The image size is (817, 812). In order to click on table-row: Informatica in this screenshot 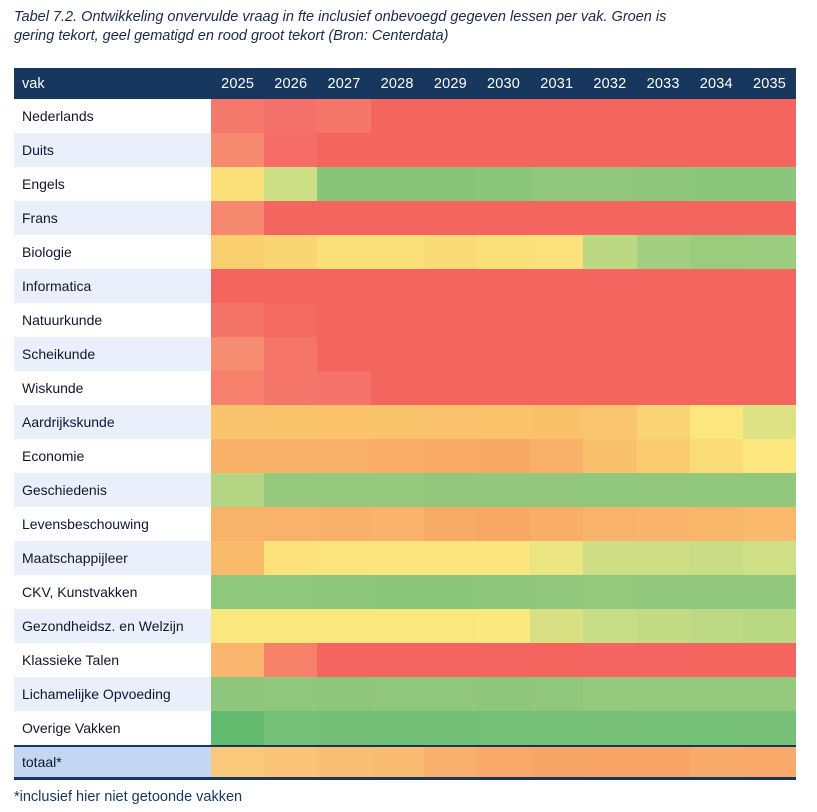, I will do `click(405, 286)`.